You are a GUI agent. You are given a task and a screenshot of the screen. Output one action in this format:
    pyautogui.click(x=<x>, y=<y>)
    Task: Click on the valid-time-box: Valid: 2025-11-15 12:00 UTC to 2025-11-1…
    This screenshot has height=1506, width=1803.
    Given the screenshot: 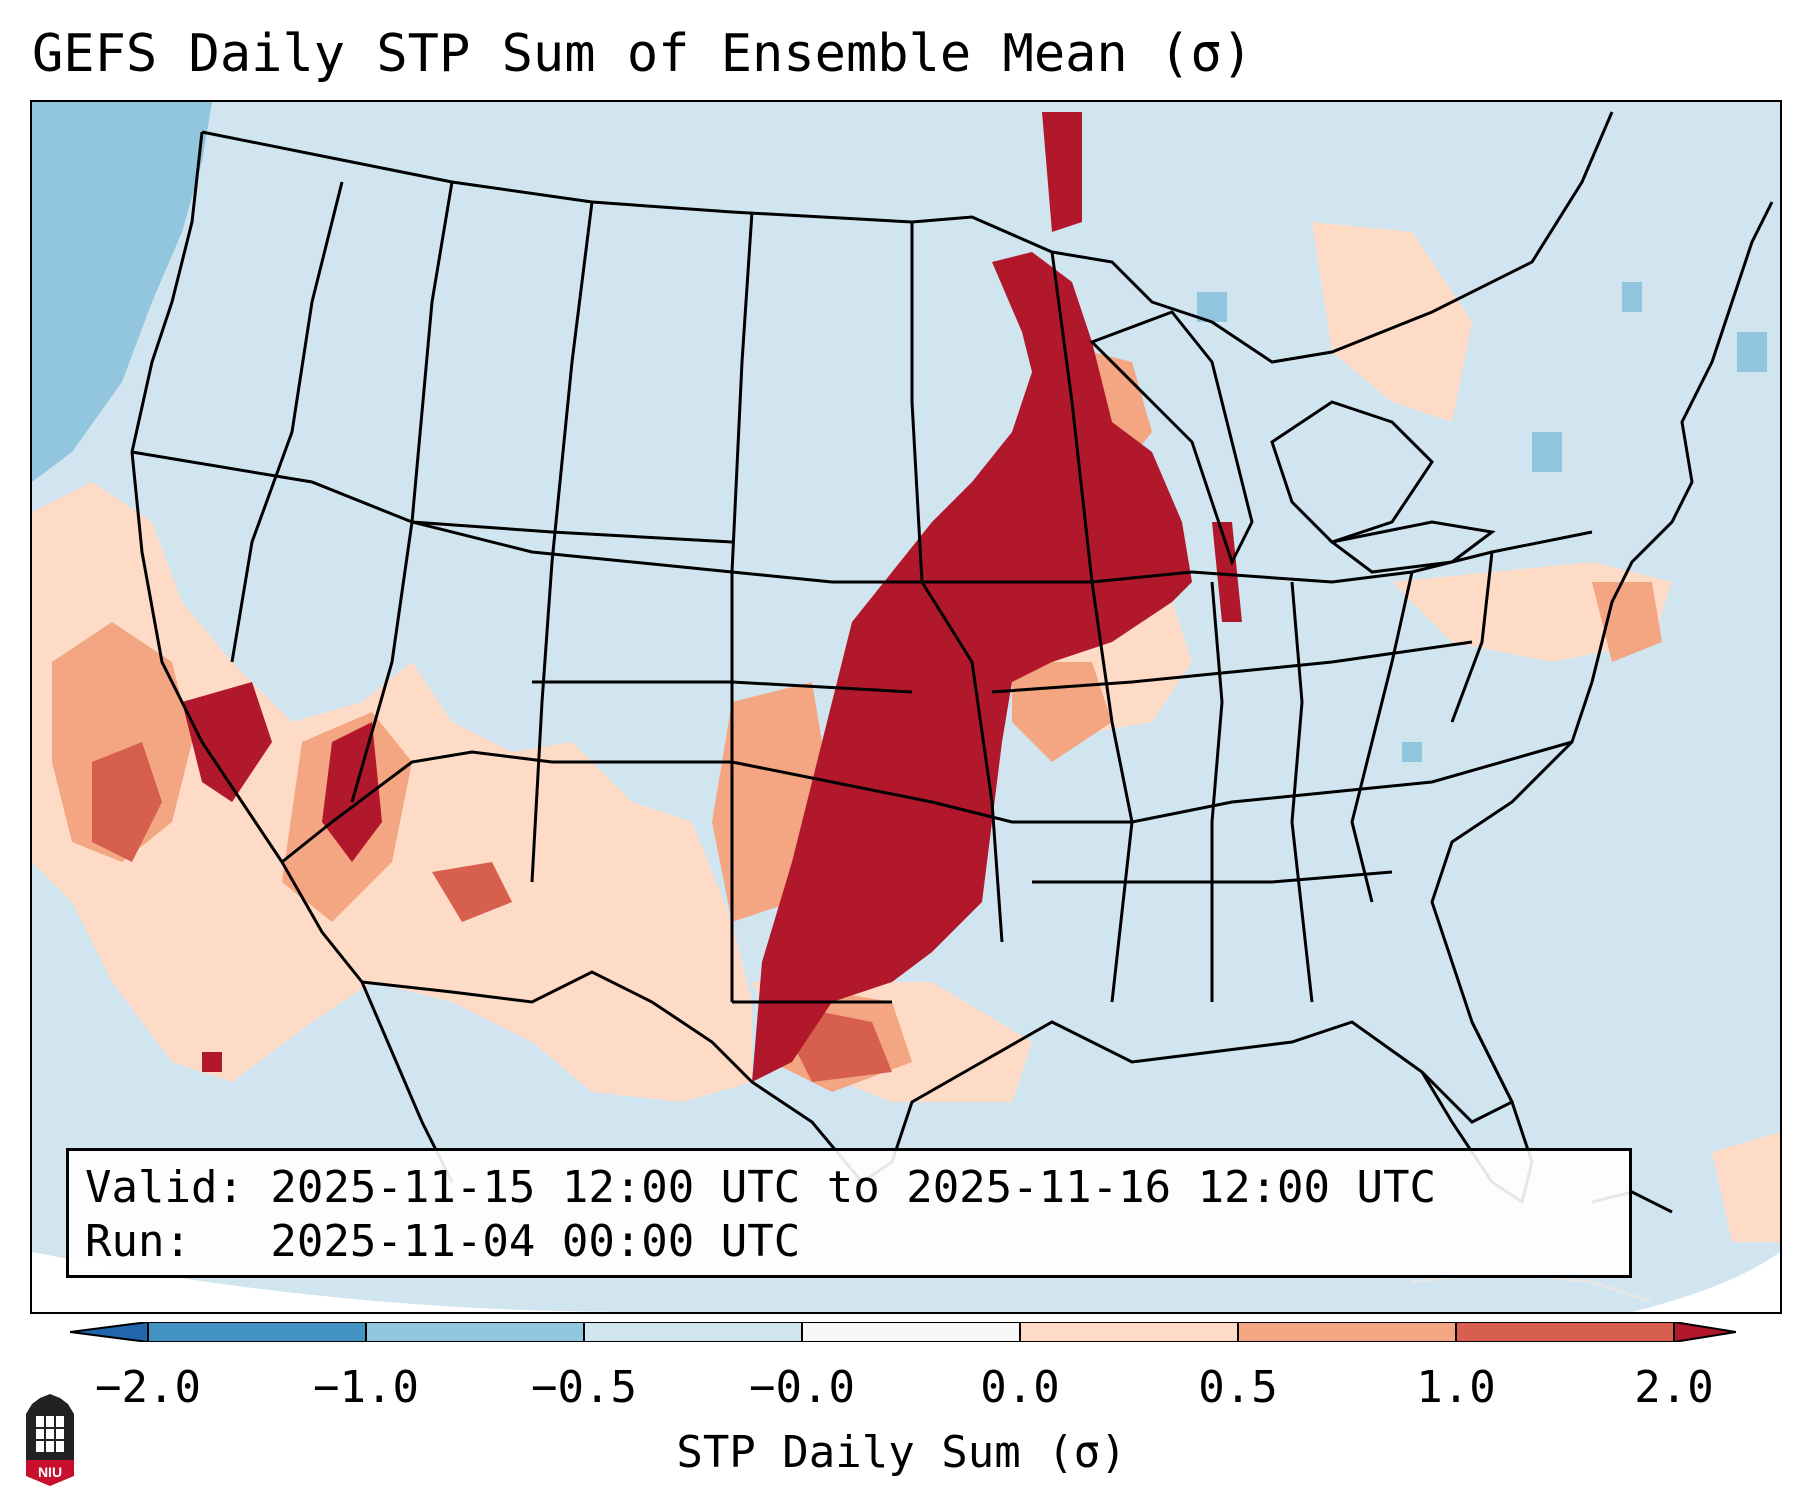 What is the action you would take?
    pyautogui.click(x=849, y=1213)
    